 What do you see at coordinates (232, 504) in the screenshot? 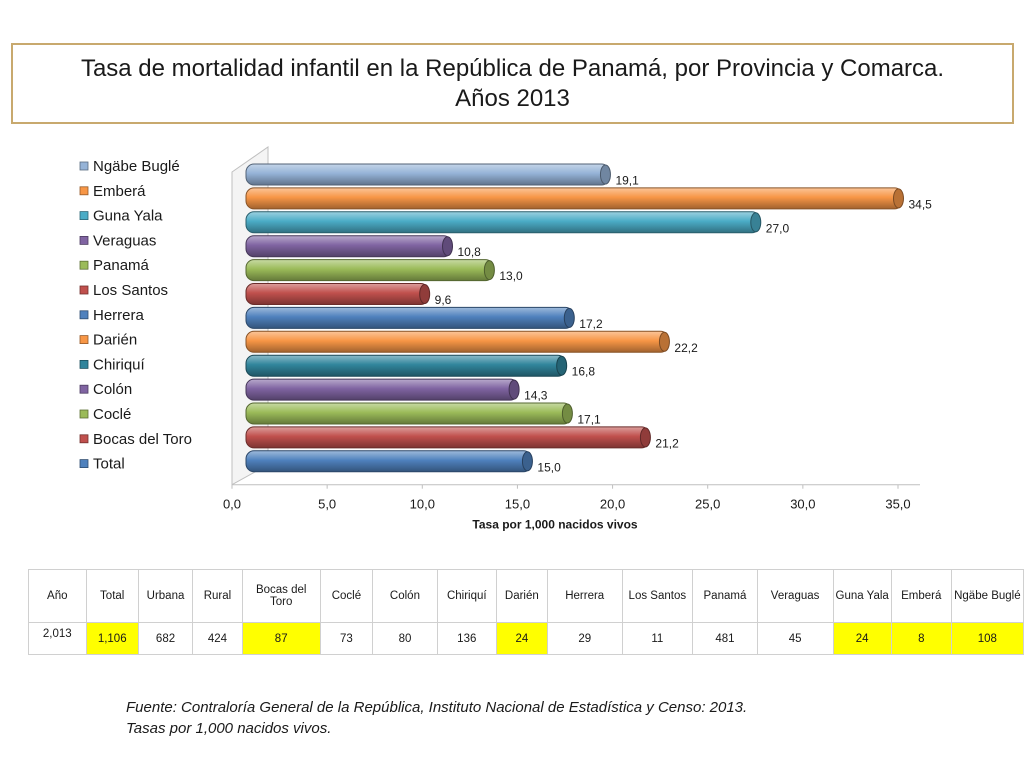
I see `x-tick-label: 0,0` at bounding box center [232, 504].